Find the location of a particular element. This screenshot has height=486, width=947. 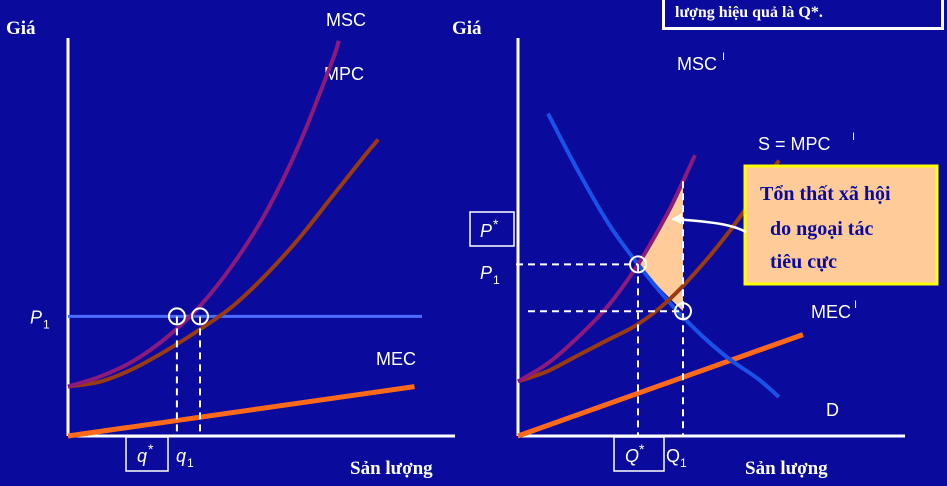

label-mpc: MPC is located at coordinates (344, 74).